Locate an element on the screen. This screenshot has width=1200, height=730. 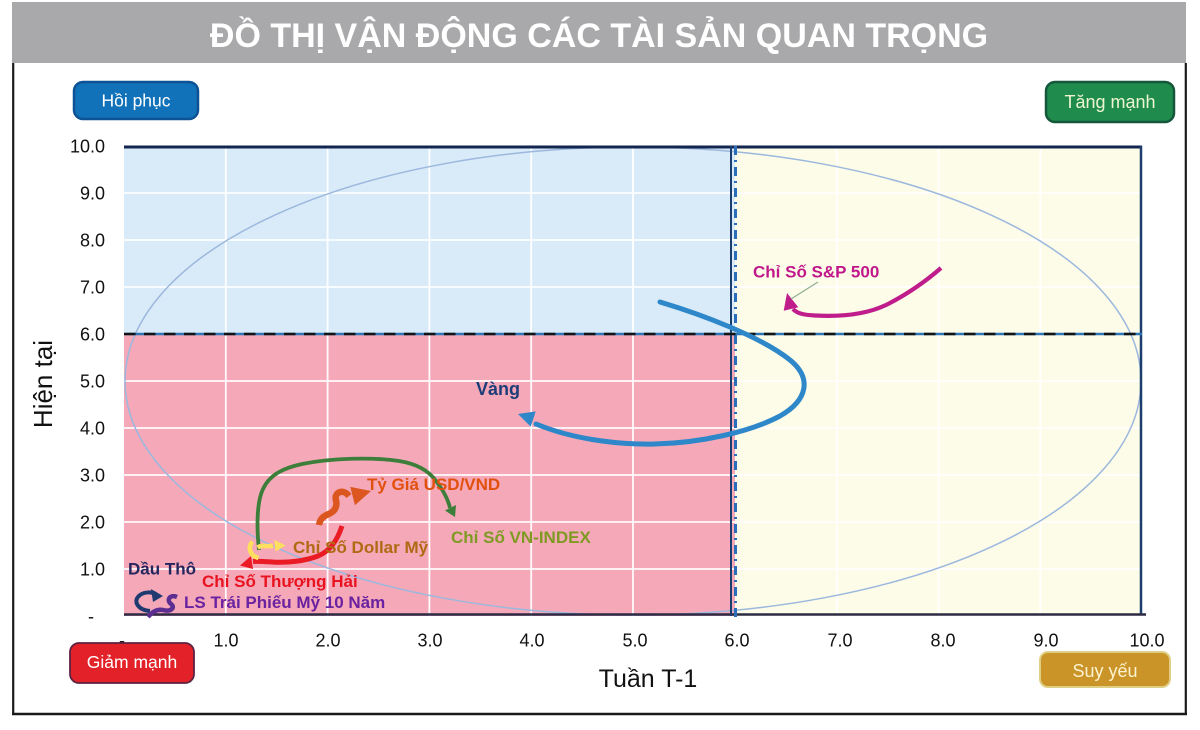
svg-text: Tuần T-1 is located at coordinates (648, 679).